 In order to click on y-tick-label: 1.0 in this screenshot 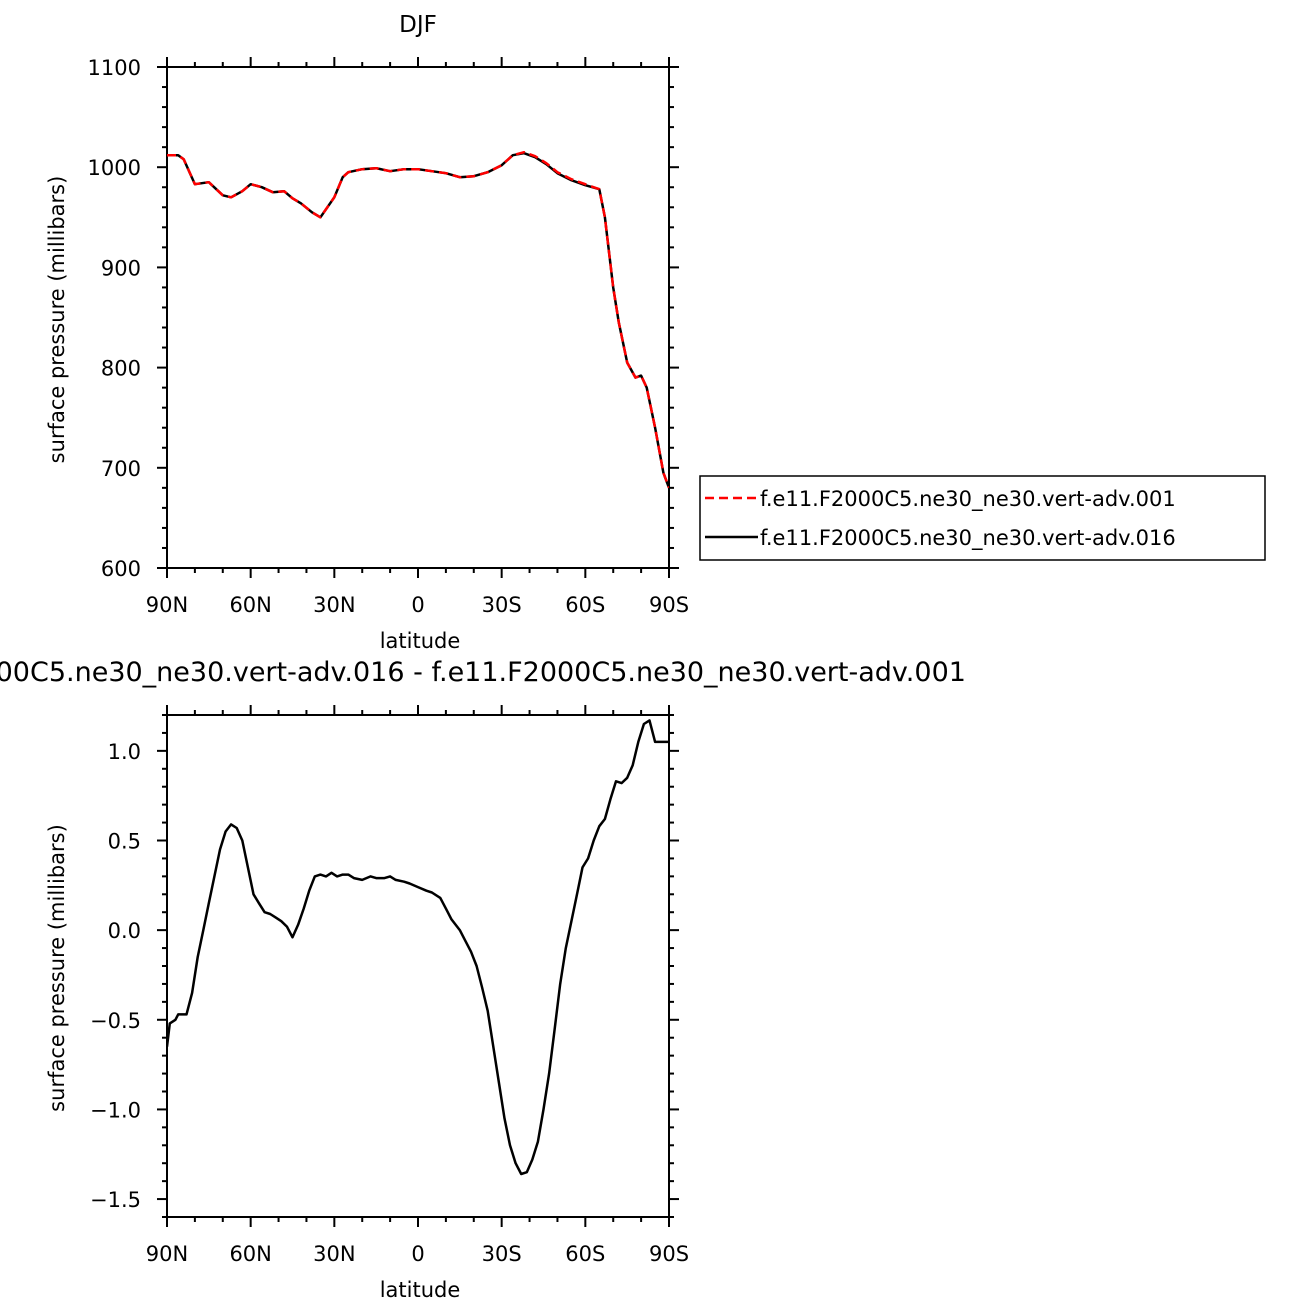, I will do `click(124, 752)`.